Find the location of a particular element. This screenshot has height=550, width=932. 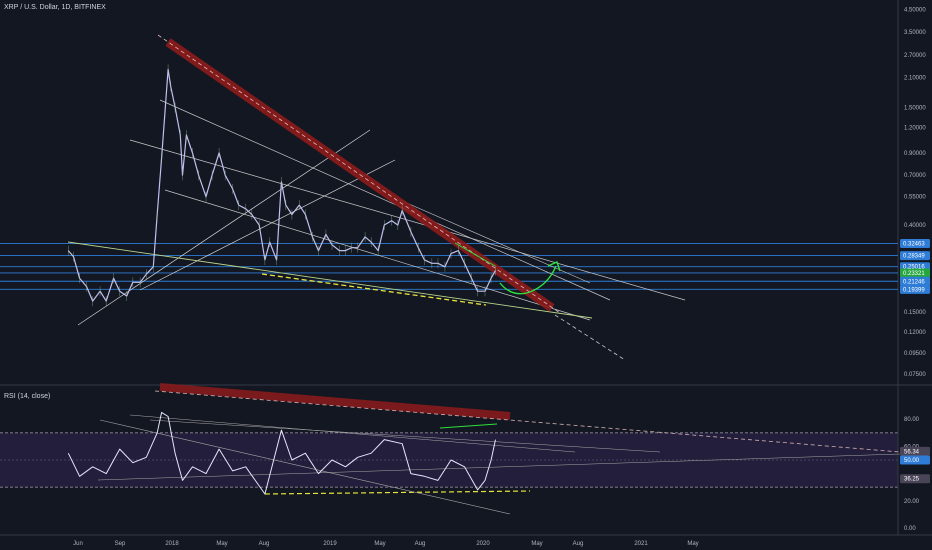

price-tag-label: 0.19399 is located at coordinates (914, 290).